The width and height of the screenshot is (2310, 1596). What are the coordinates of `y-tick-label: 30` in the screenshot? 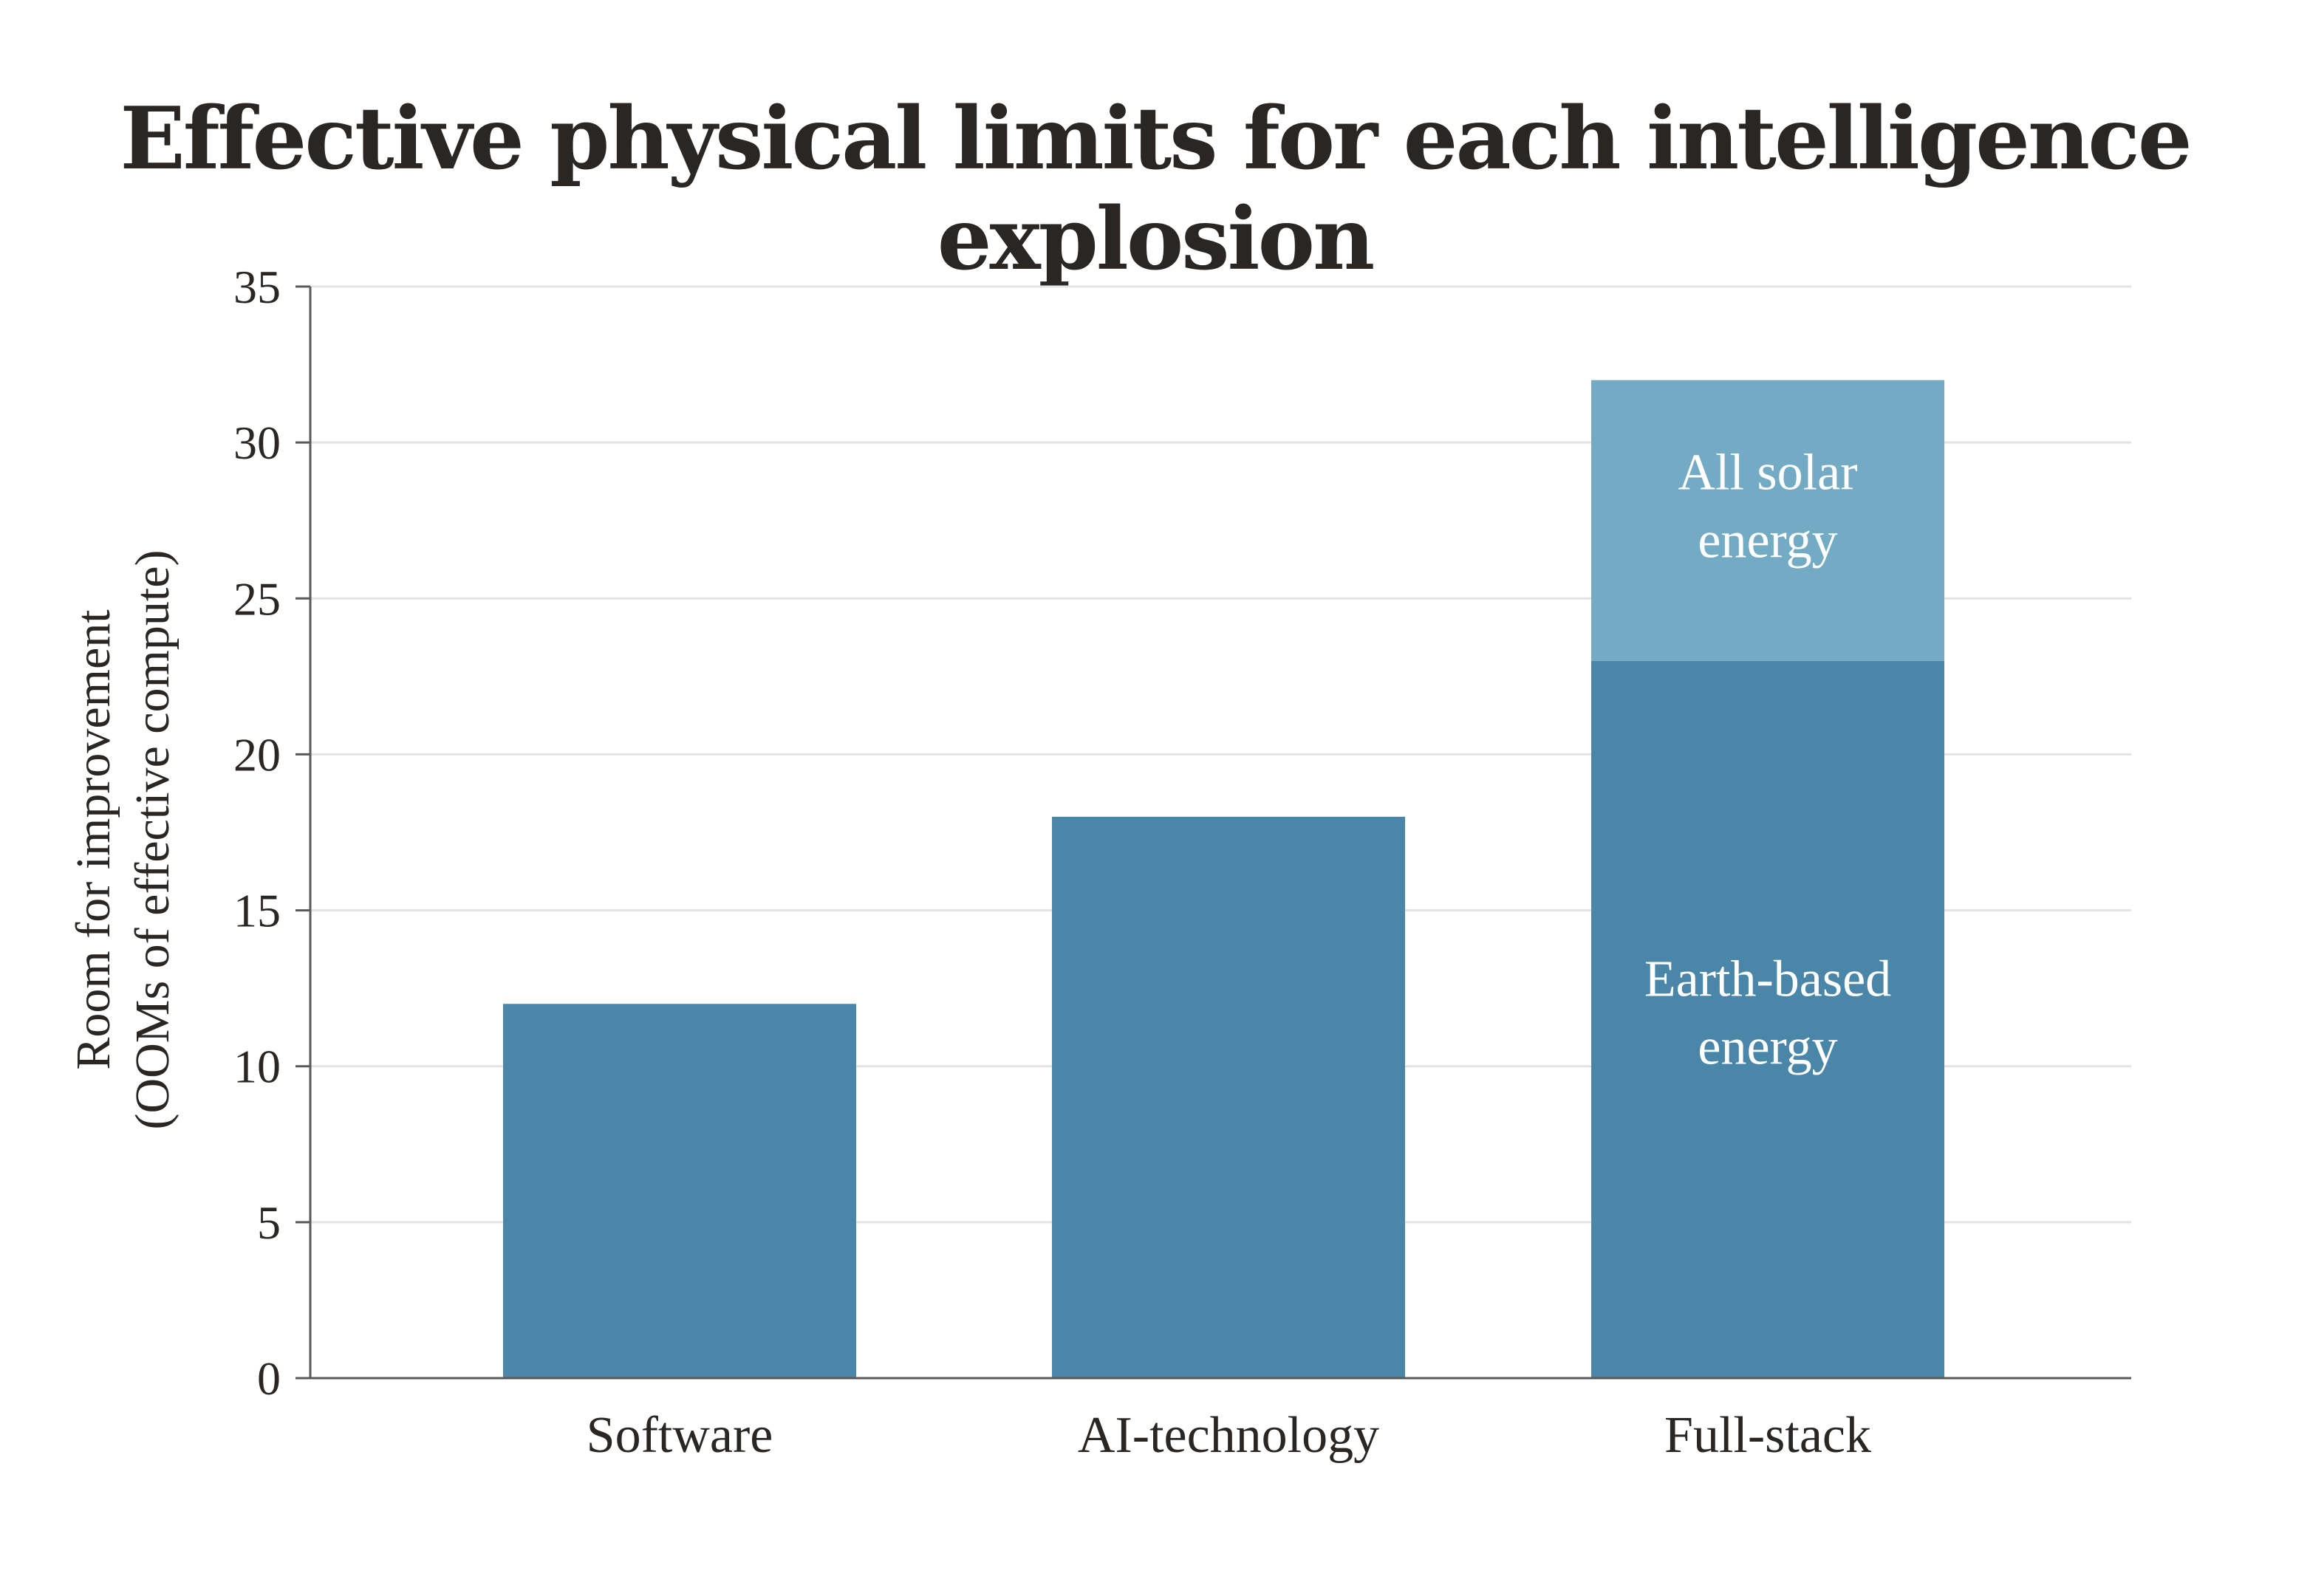 It's located at (257, 443).